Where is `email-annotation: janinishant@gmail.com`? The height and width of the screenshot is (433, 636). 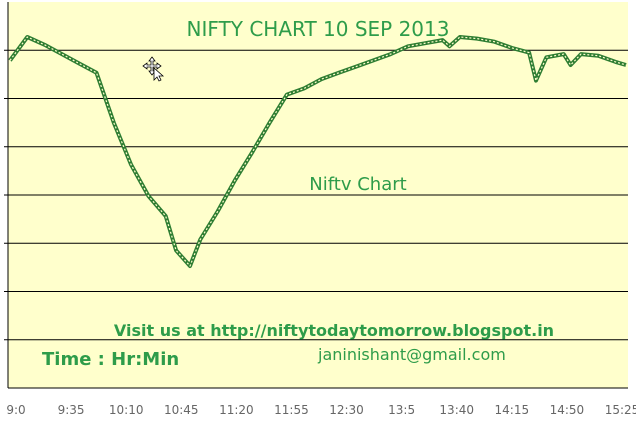
email-annotation: janinishant@gmail.com is located at coordinates (411, 354).